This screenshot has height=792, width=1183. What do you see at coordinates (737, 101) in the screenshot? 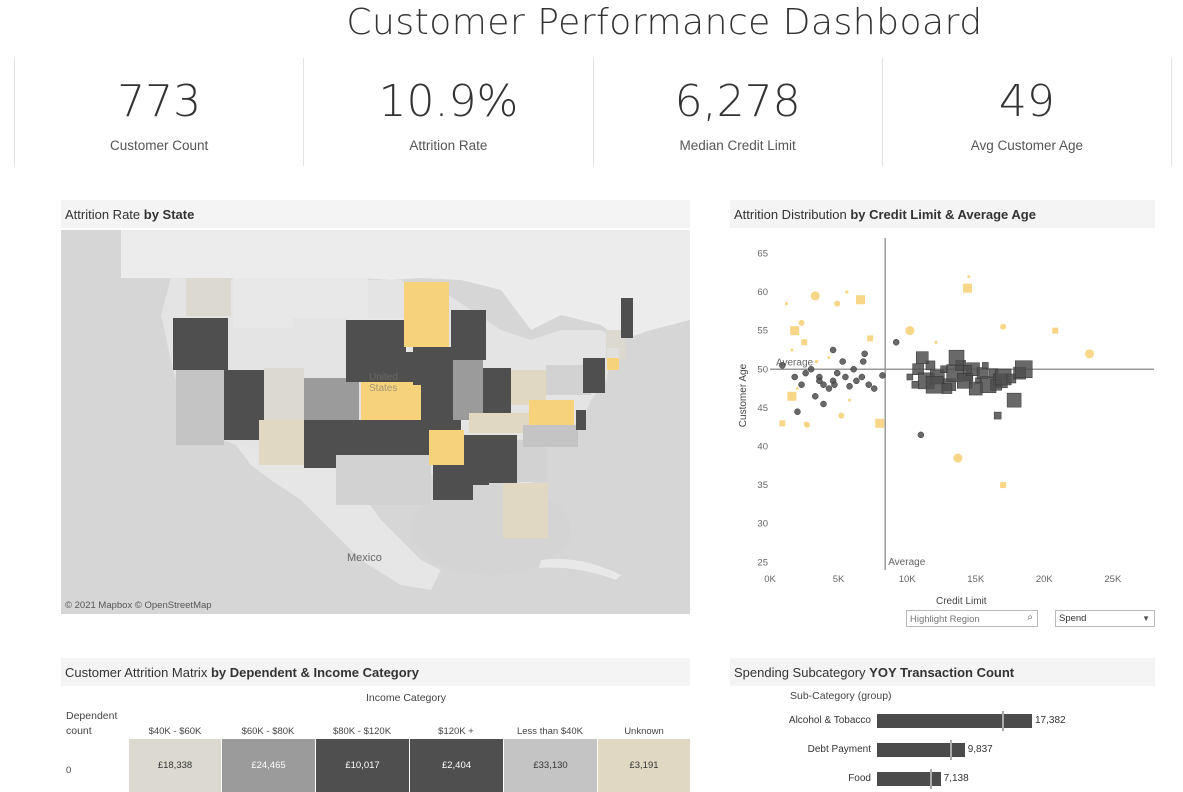
I see `kpi-value: 6,278` at bounding box center [737, 101].